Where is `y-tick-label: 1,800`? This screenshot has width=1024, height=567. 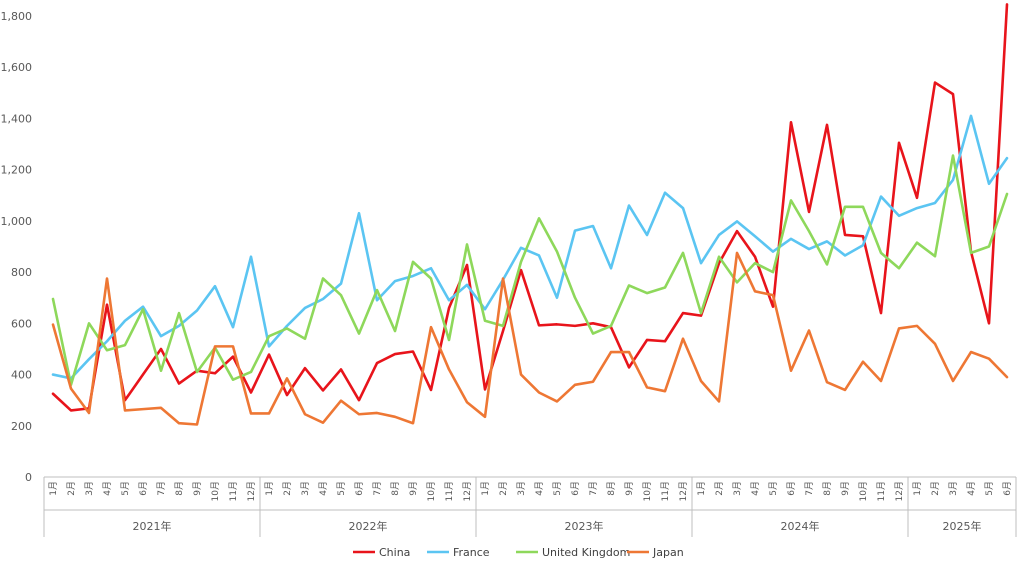
y-tick-label: 1,800 is located at coordinates (17, 16).